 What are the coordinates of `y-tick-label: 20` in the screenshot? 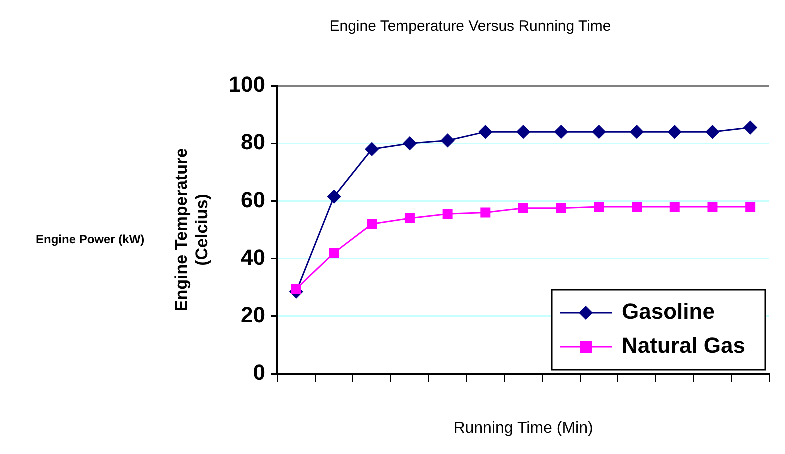 It's located at (253, 315).